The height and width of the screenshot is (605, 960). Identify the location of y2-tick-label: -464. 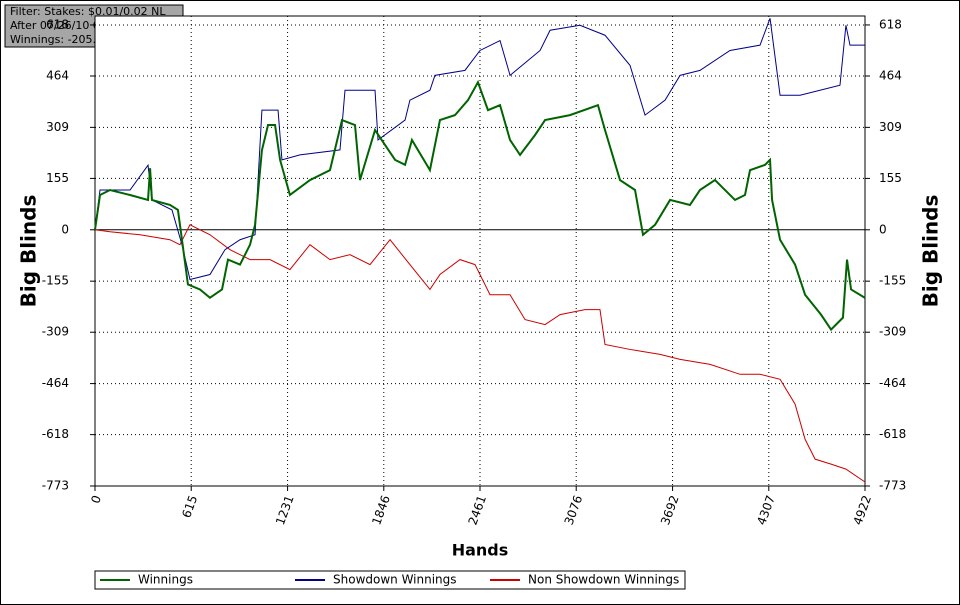
(892, 383).